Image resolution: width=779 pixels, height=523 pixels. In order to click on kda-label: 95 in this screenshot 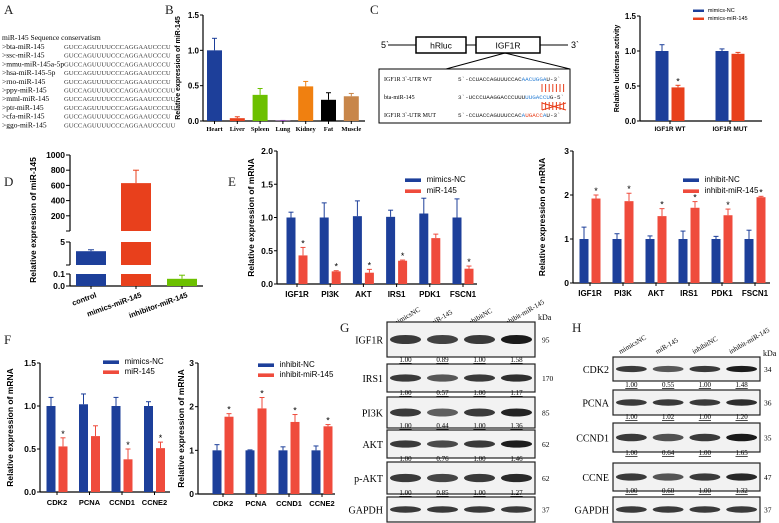, I will do `click(546, 340)`.